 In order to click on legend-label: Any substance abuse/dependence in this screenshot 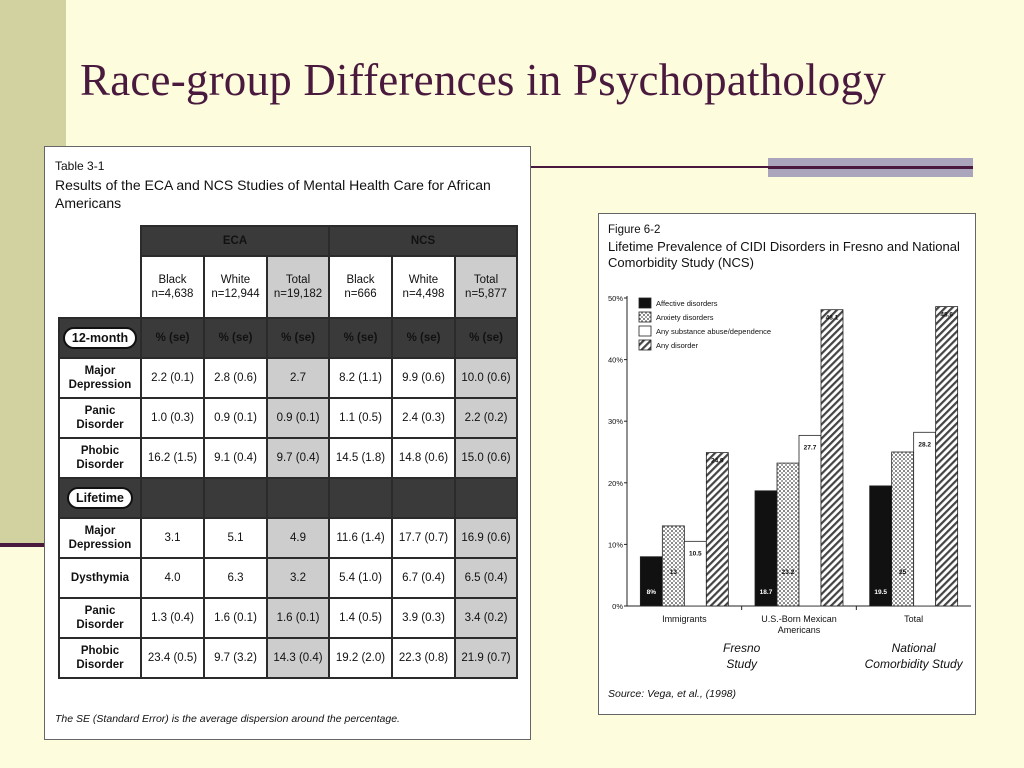, I will do `click(713, 331)`.